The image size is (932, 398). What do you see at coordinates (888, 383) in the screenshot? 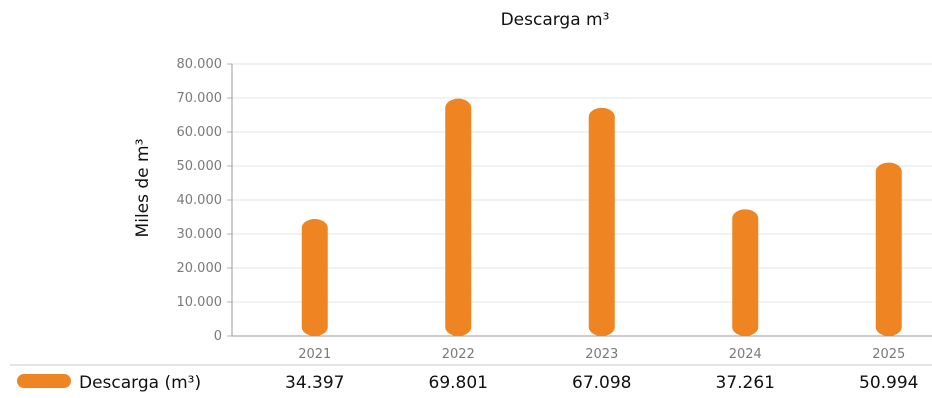
I see `data-table-value: 50.994` at bounding box center [888, 383].